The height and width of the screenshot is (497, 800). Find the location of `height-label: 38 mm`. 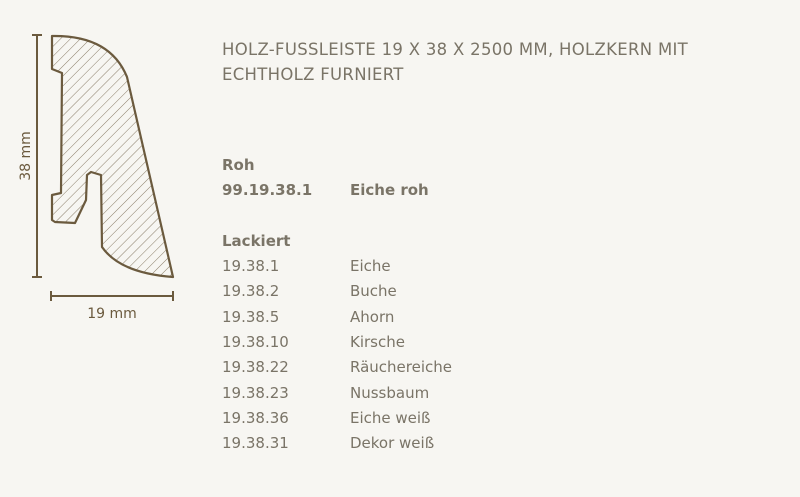

height-label: 38 mm is located at coordinates (26, 156).